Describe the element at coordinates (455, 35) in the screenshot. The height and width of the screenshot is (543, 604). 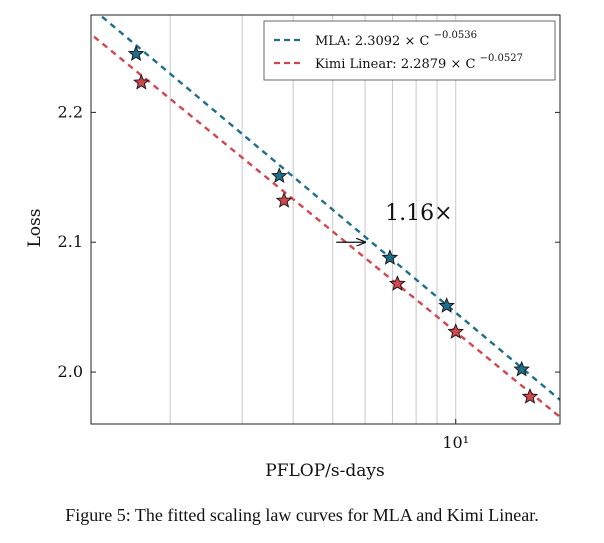
I see `legend-exponent-mla: −0.0536` at that location.